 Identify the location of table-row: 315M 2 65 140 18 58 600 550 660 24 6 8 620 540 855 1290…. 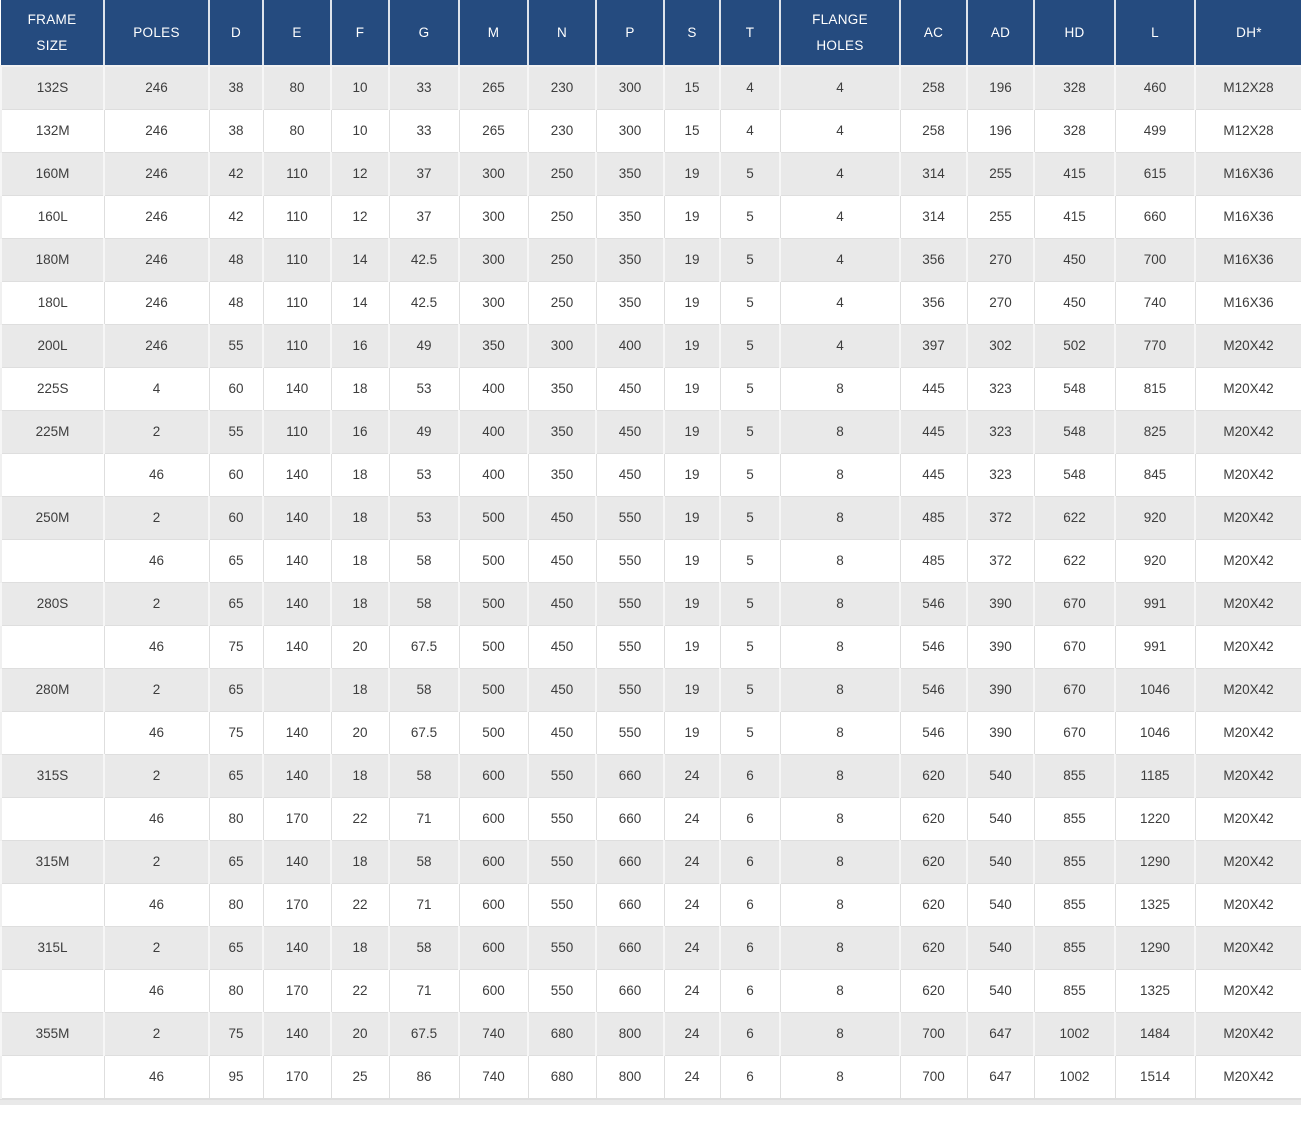
(650, 861).